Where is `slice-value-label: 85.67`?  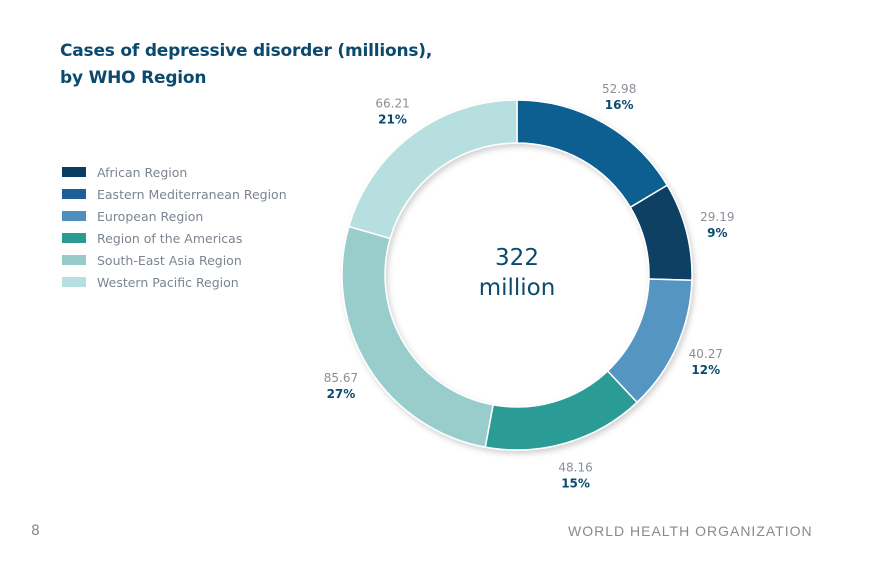
slice-value-label: 85.67 is located at coordinates (341, 378).